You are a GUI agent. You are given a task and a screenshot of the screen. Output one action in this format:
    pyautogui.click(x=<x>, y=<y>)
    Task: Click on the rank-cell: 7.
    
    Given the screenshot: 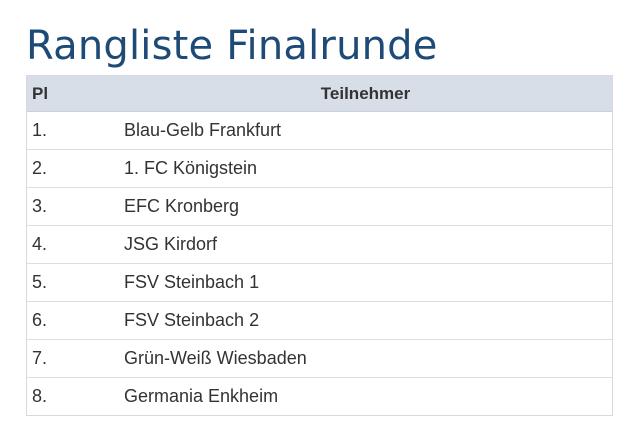 What is the action you would take?
    pyautogui.click(x=73, y=358)
    